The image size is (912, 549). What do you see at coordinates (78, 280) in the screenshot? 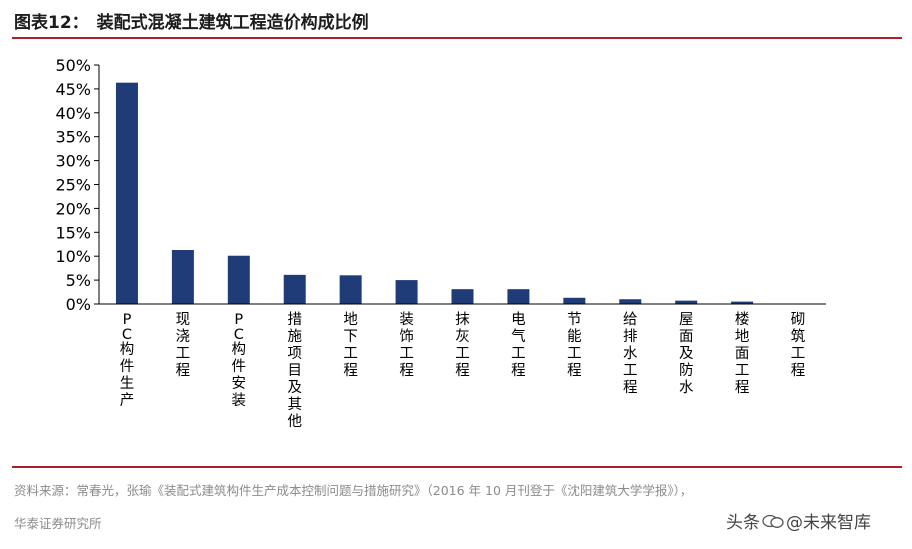
I see `y-tick-label: 5%` at bounding box center [78, 280].